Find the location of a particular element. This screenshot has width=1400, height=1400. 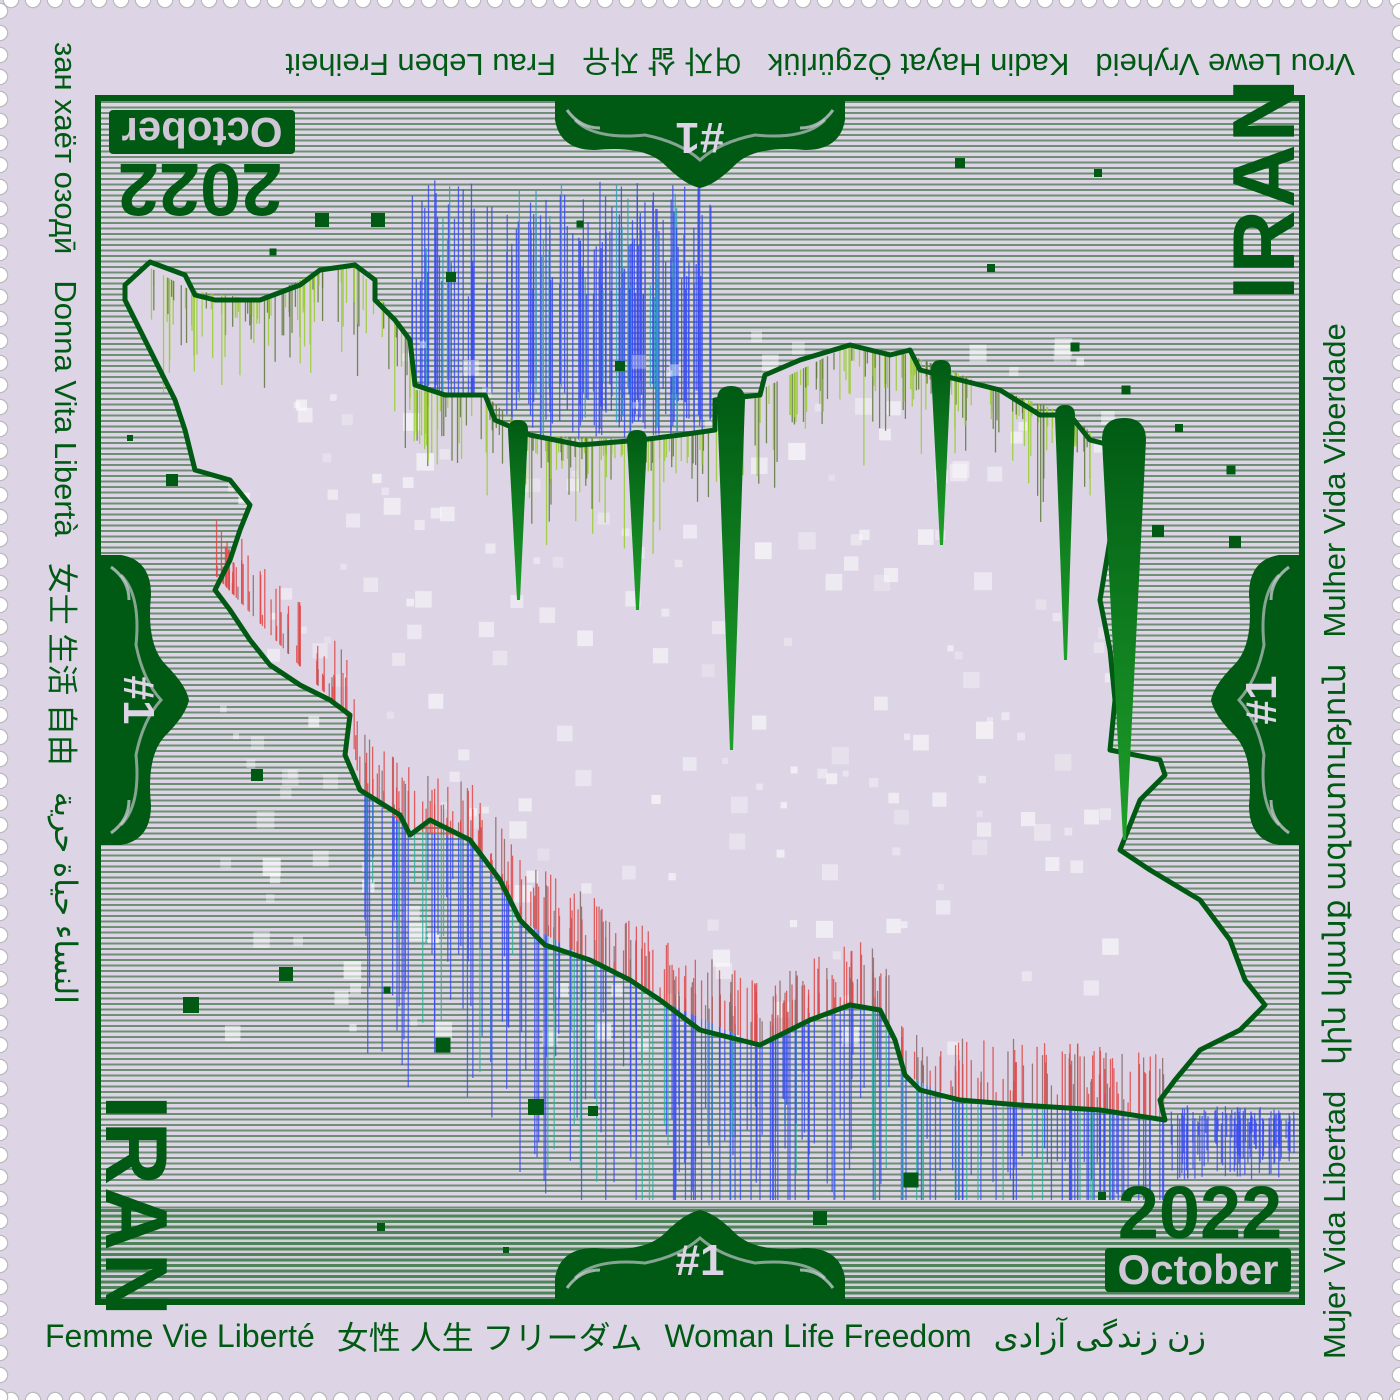

phrase: Femme Vie Liberté is located at coordinates (180, 1335).